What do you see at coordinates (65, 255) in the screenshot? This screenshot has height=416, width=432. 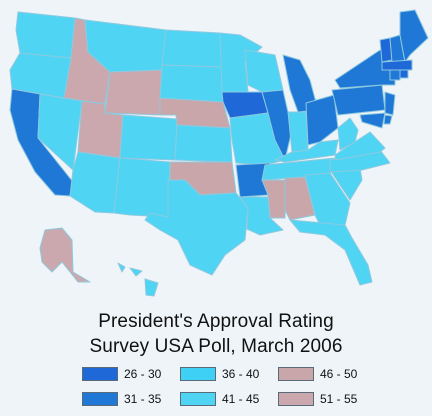 I see `state-ak` at bounding box center [65, 255].